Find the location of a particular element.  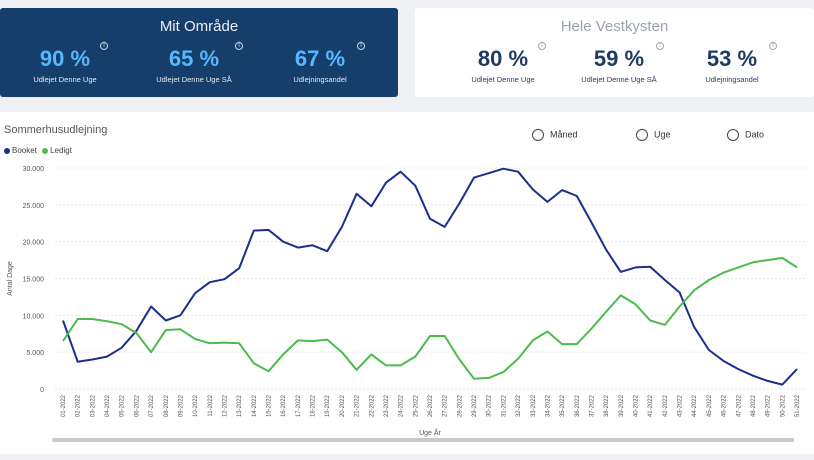

west-coast-title: Hele Vestkysten is located at coordinates (614, 26).